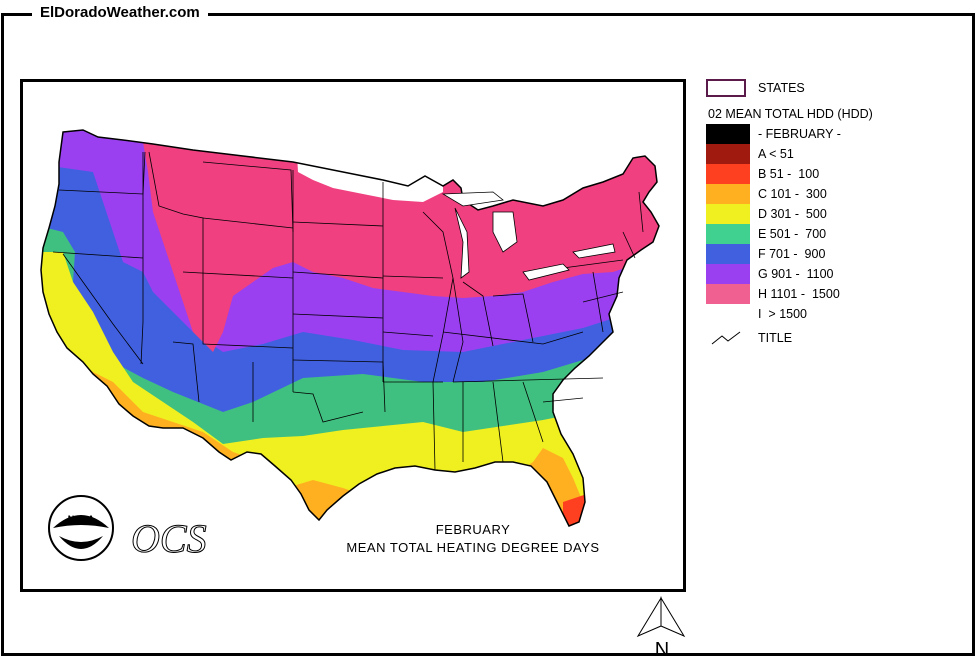  Describe the element at coordinates (473, 547) in the screenshot. I see `caption-line2: MEAN TOTAL HEATING DEGREE DAYS` at that location.